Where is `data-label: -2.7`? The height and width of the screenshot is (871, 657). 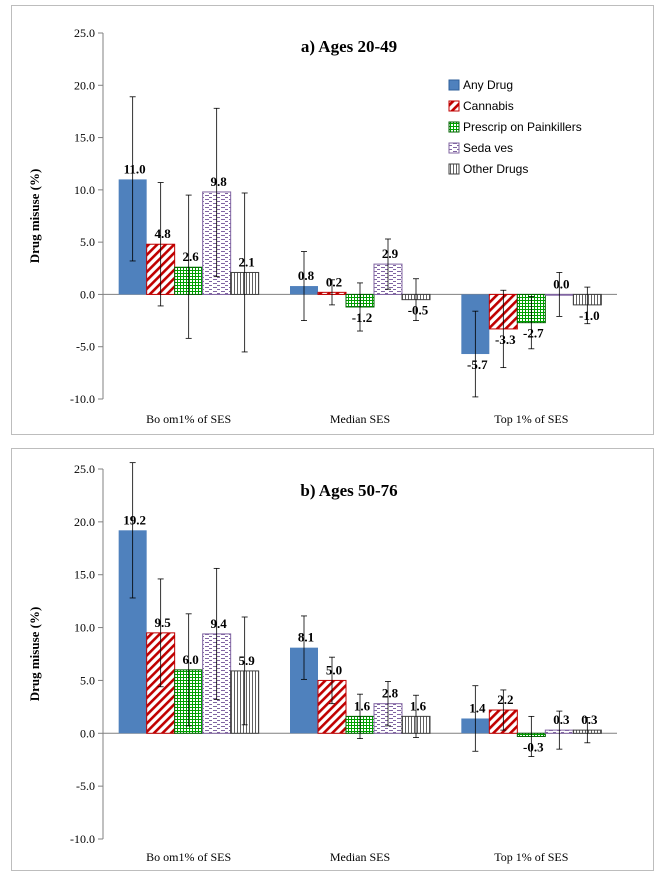
data-label: -2.7 is located at coordinates (533, 333).